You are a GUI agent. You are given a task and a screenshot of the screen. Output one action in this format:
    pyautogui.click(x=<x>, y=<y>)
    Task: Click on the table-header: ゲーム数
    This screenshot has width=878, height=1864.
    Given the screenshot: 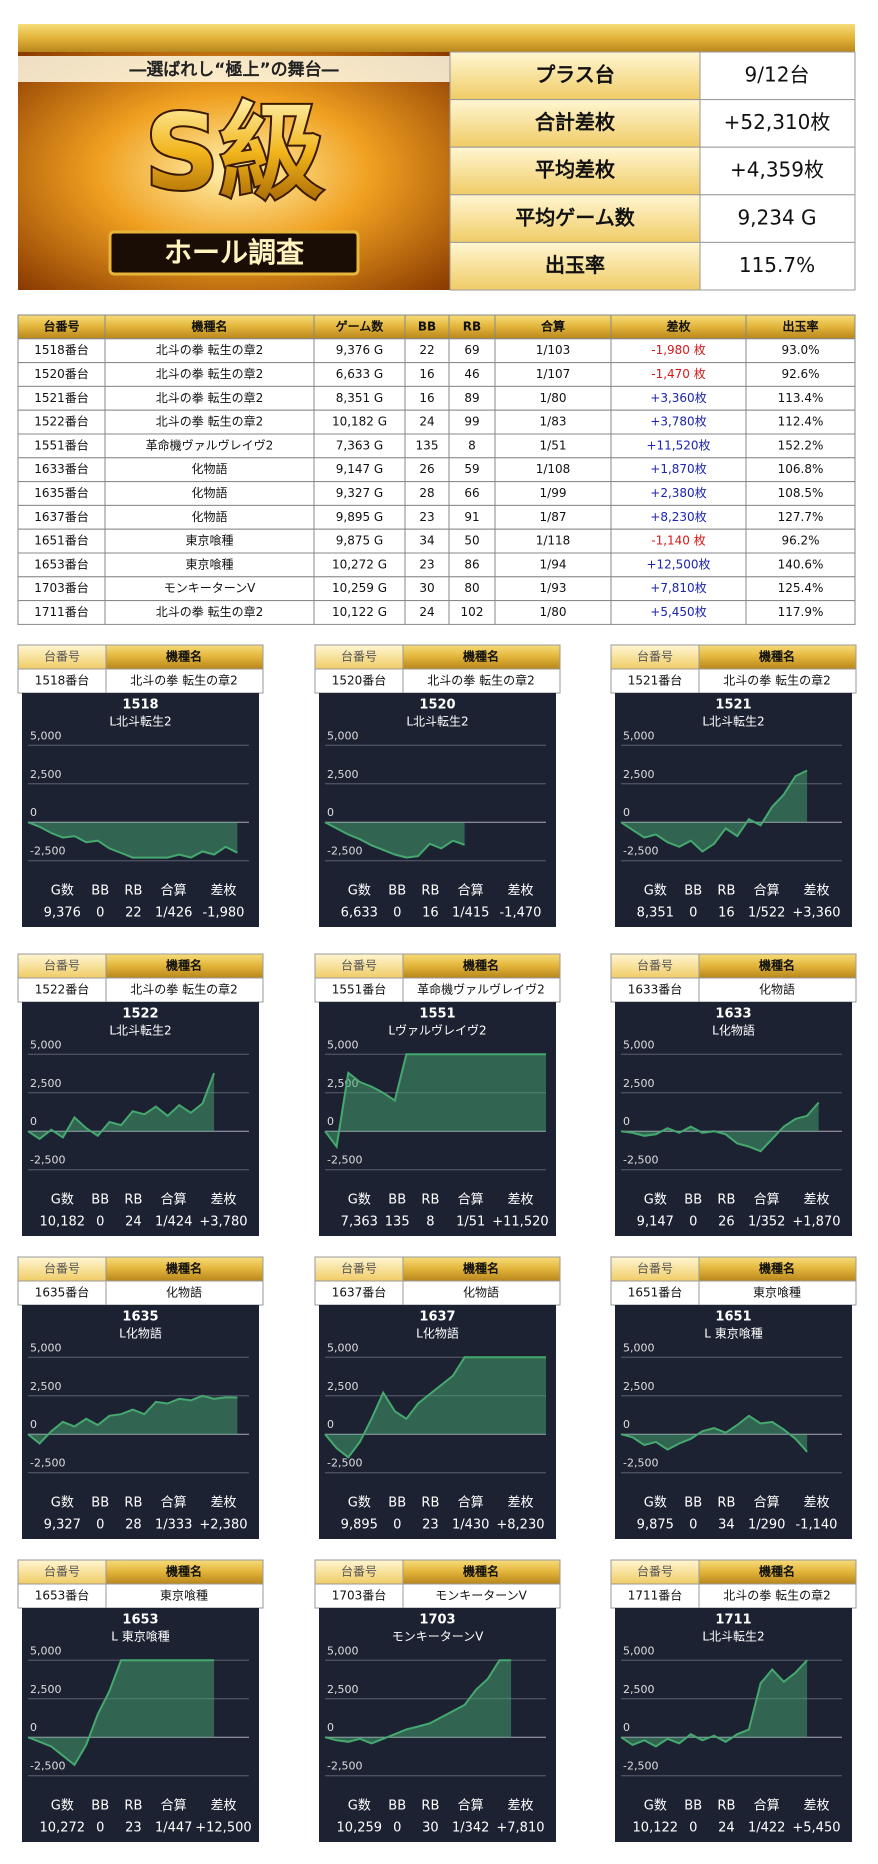 What is the action you would take?
    pyautogui.click(x=360, y=325)
    